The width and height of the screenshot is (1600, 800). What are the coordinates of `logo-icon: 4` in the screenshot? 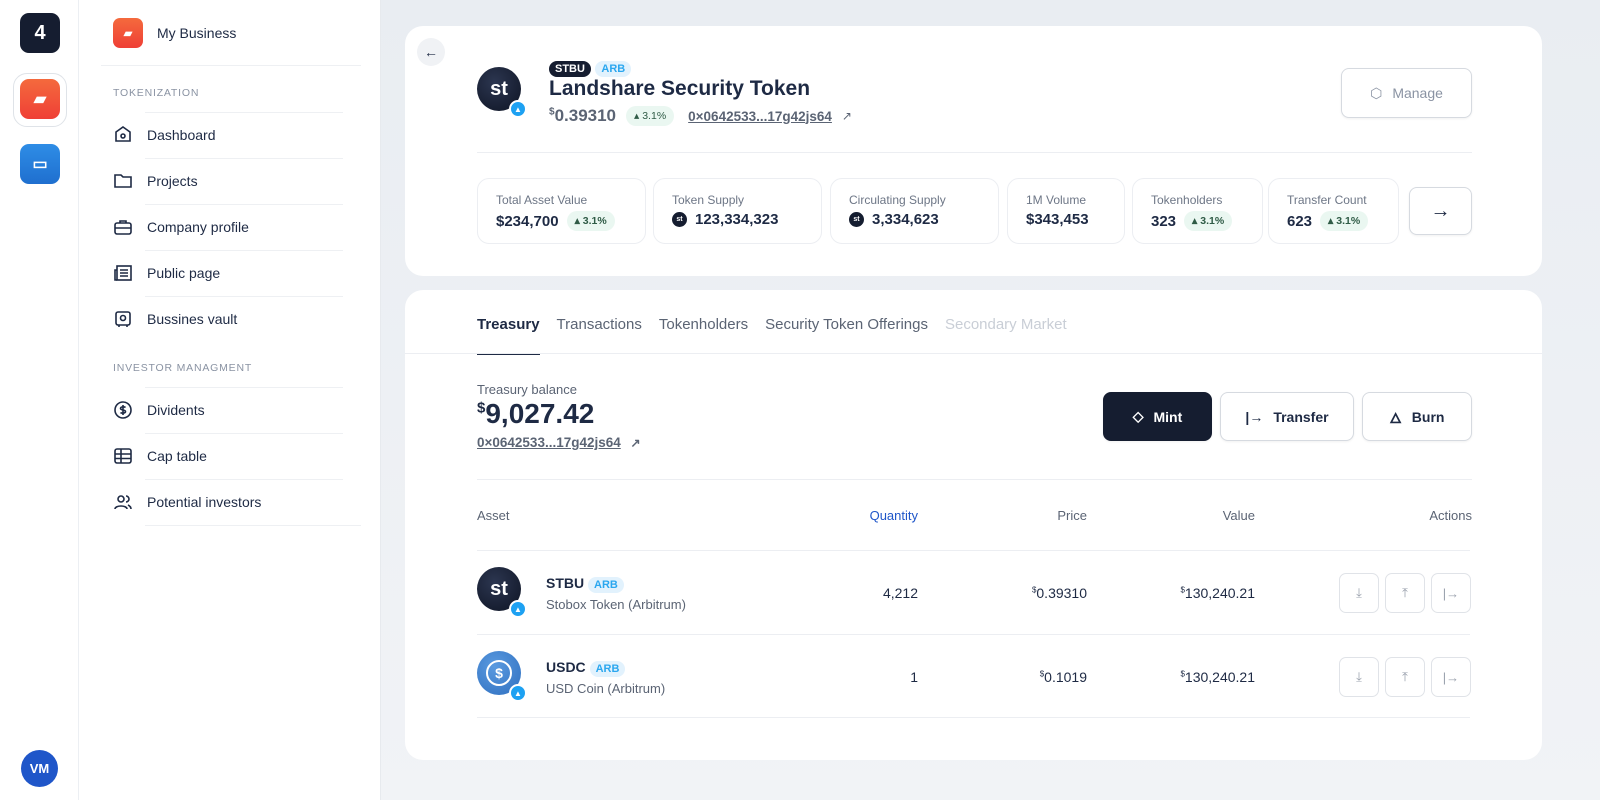 It's located at (40, 33).